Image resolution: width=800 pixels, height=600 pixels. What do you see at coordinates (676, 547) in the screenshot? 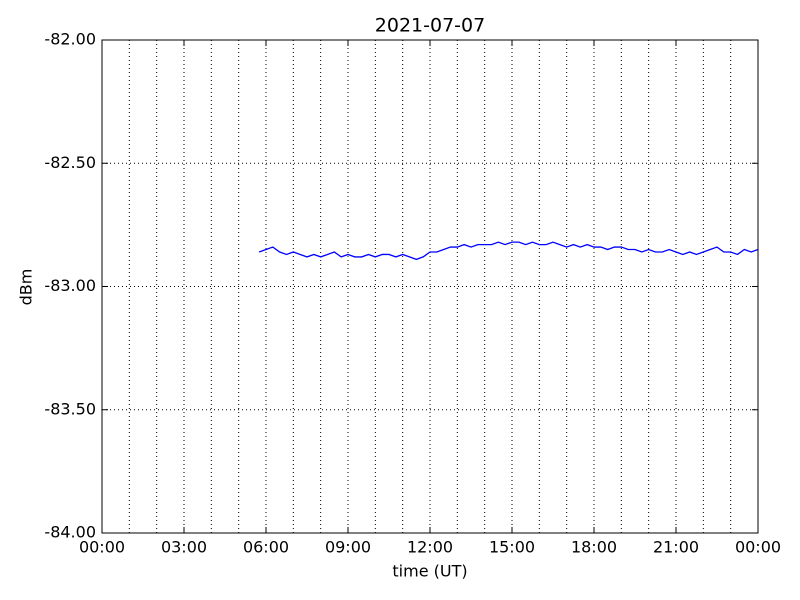
I see `x-tick-label: 21:00` at bounding box center [676, 547].